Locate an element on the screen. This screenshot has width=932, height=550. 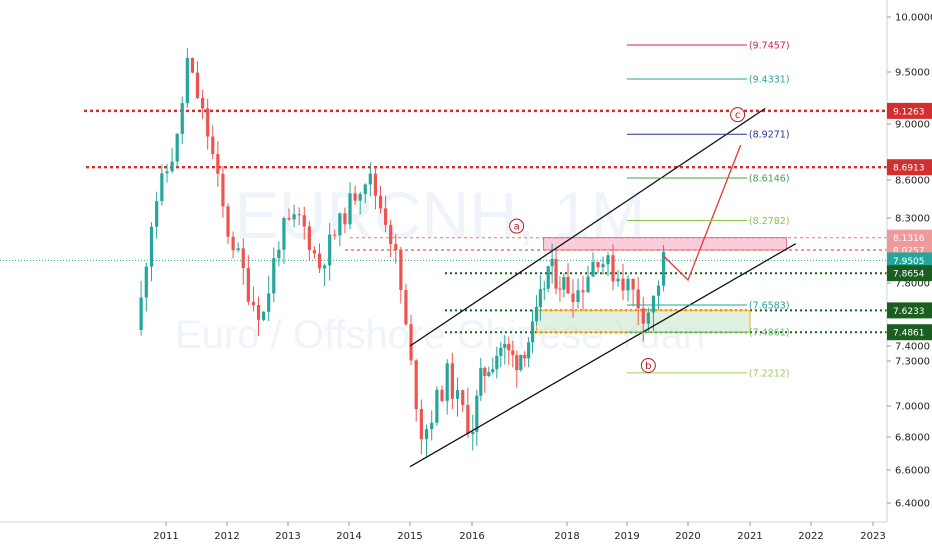
price-tick-label-2: 9.0000 is located at coordinates (912, 125).